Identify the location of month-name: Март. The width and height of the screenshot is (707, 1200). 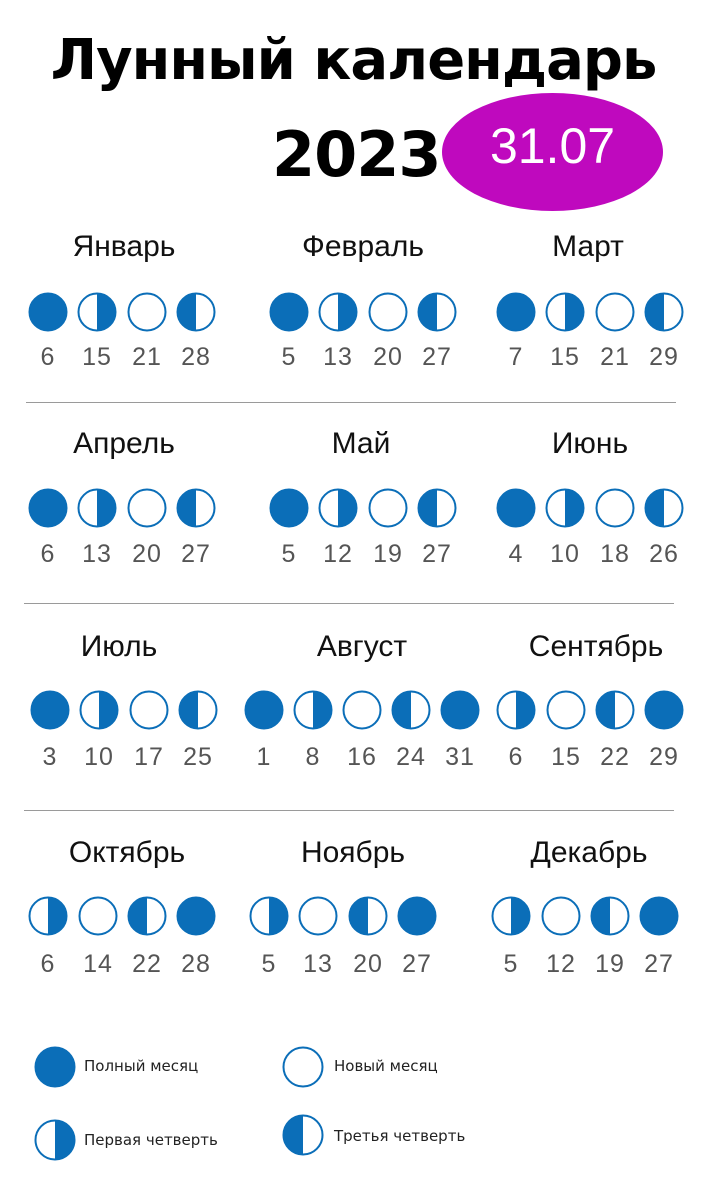
(588, 246).